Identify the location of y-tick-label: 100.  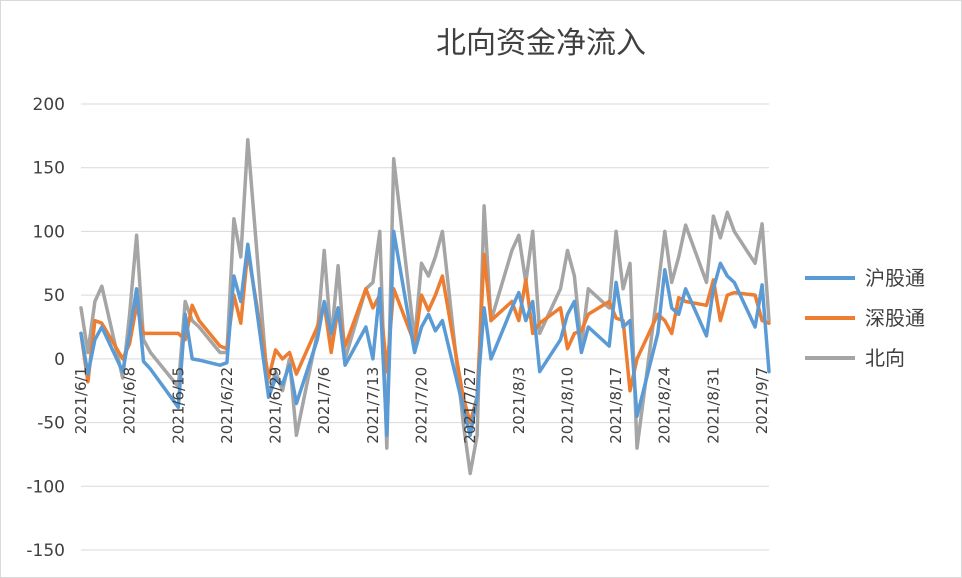
(49, 232).